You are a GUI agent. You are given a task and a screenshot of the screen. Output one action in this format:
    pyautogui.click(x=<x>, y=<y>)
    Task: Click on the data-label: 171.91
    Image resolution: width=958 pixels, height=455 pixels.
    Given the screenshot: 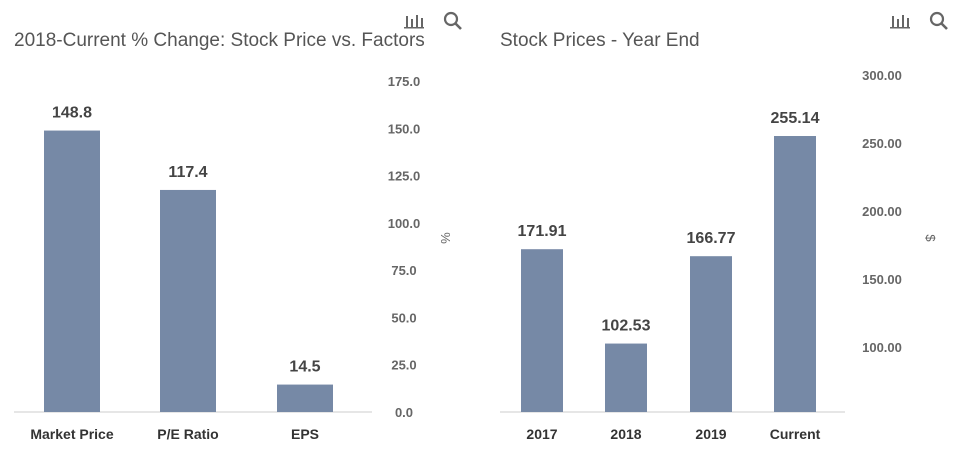 What is the action you would take?
    pyautogui.click(x=542, y=231)
    